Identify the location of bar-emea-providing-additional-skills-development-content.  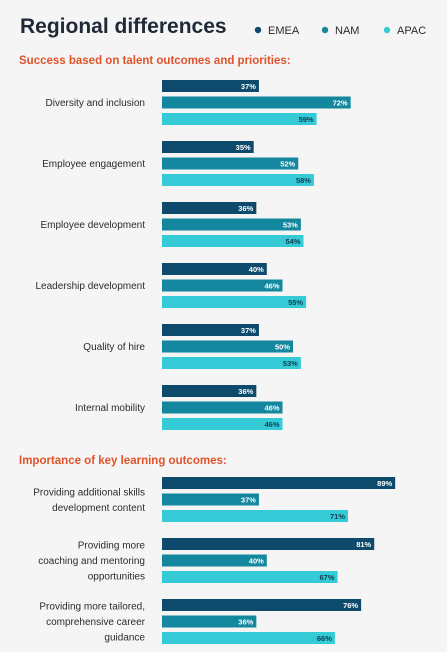
(279, 483).